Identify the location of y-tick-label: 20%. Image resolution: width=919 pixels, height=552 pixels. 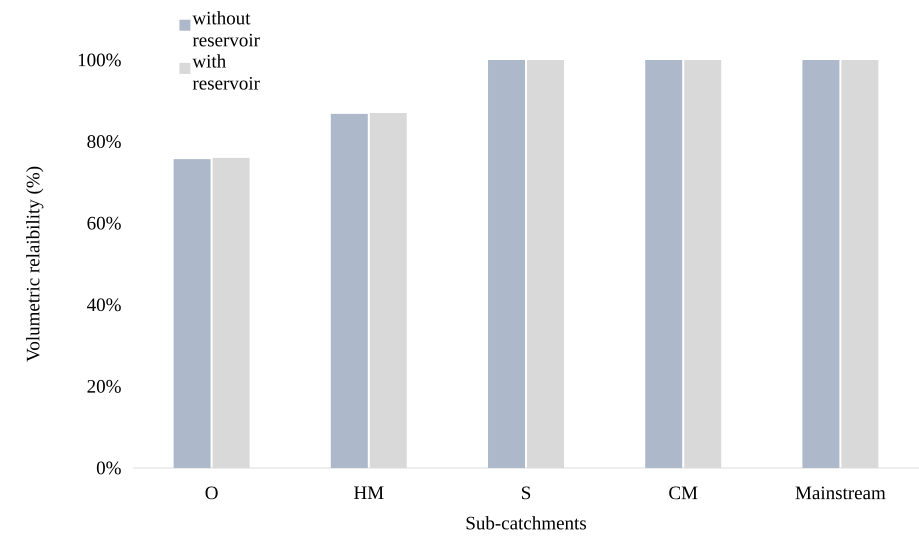
(104, 386).